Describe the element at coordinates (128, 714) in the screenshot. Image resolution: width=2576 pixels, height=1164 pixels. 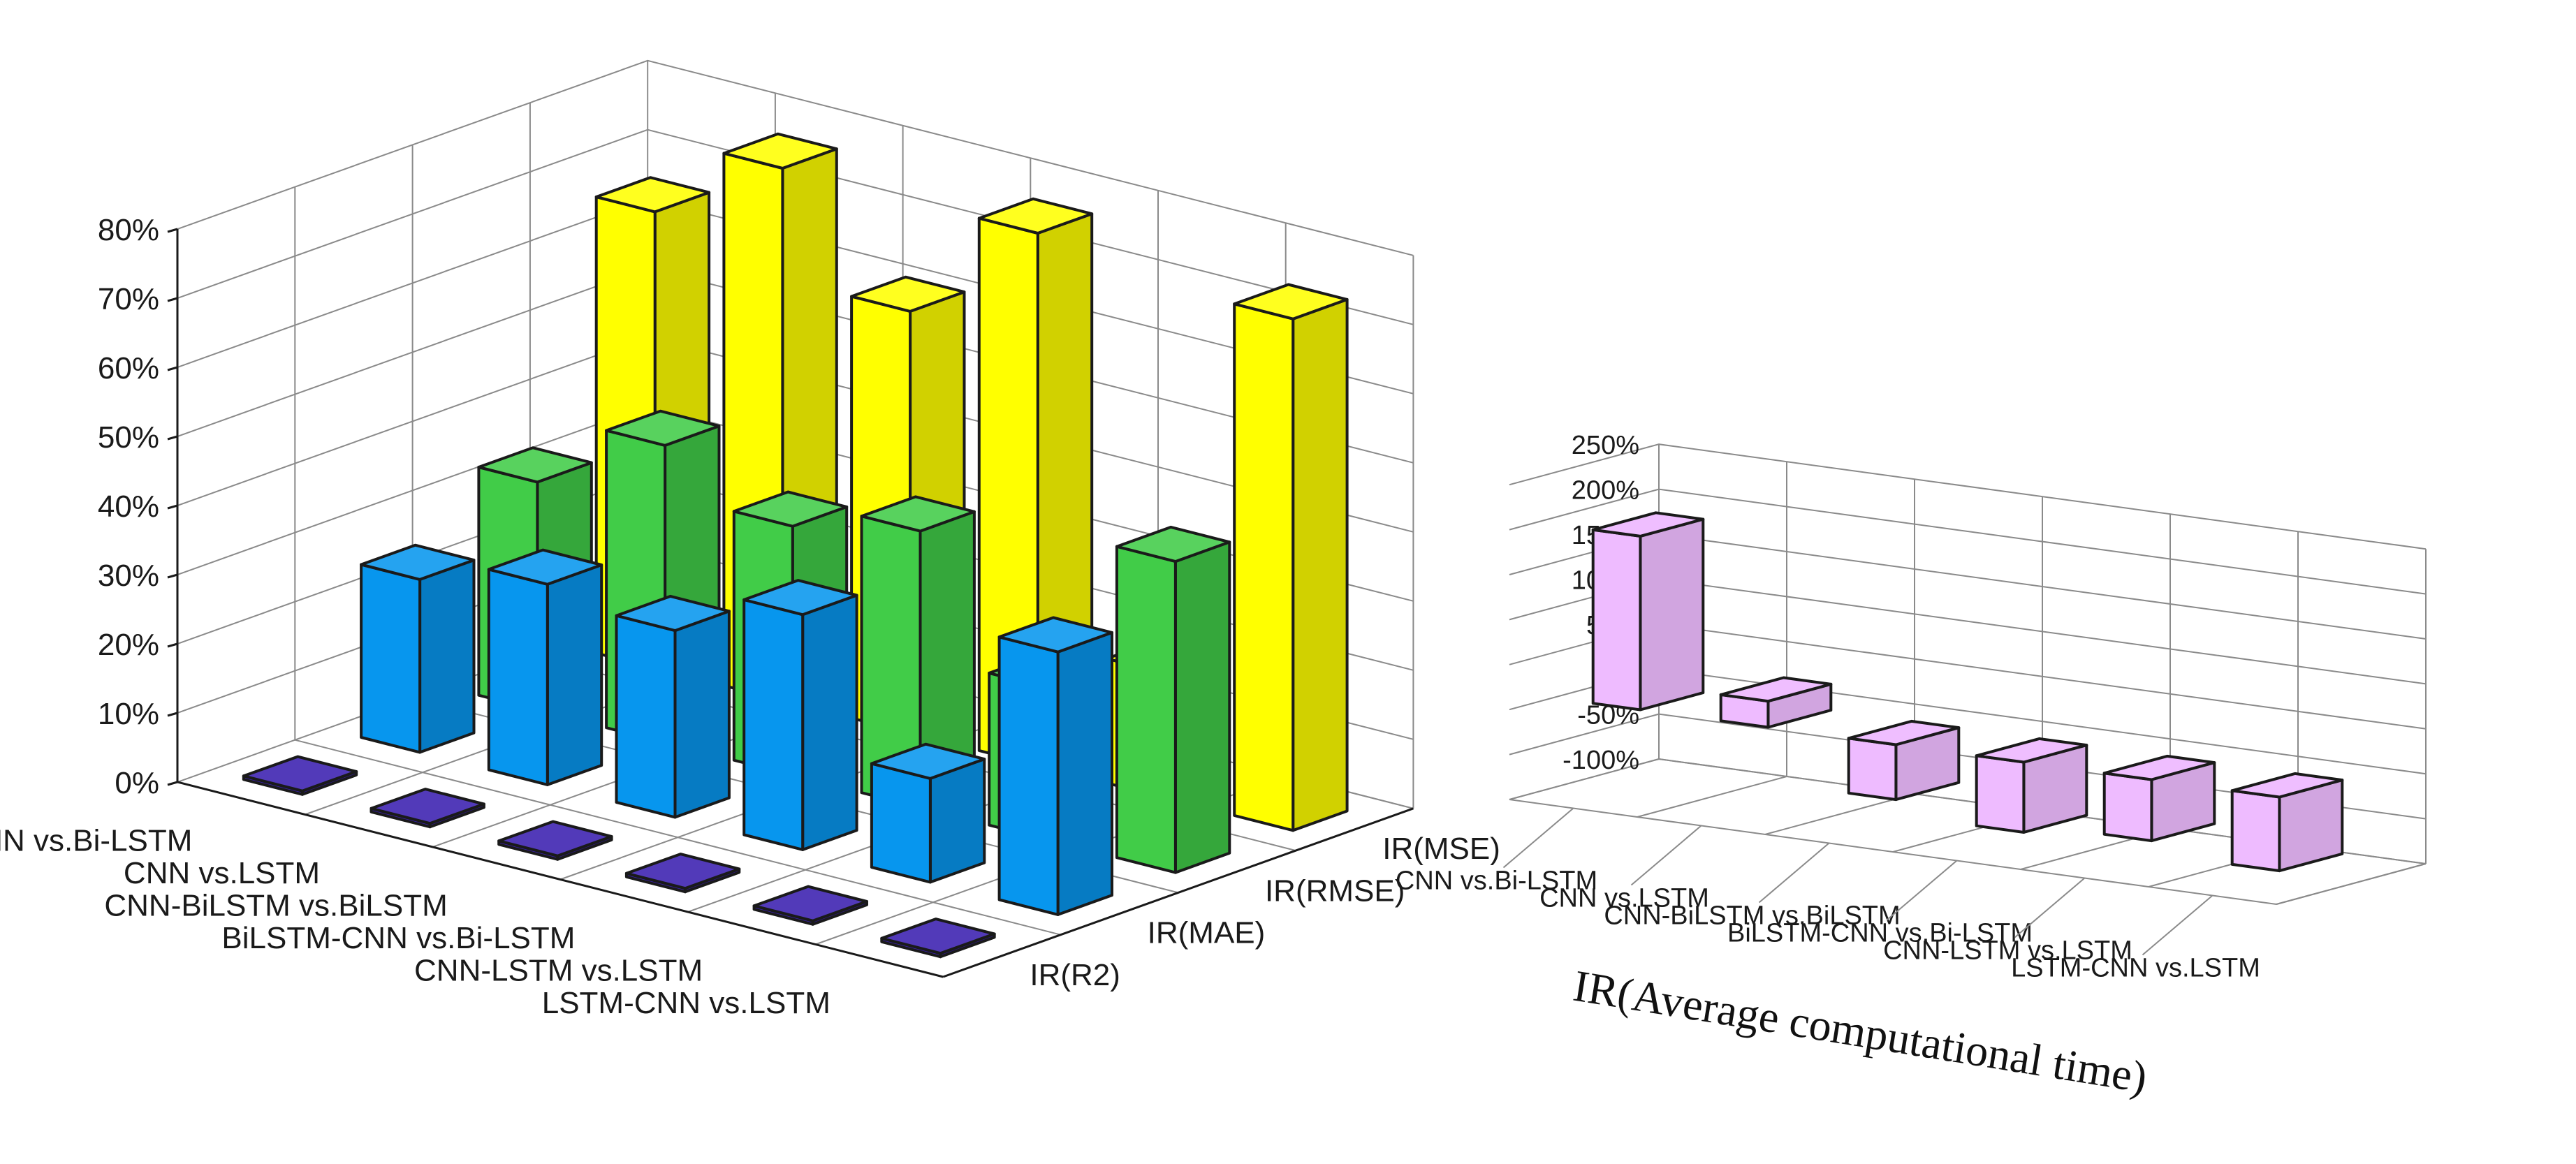
I see `z-tick-label: 10%` at that location.